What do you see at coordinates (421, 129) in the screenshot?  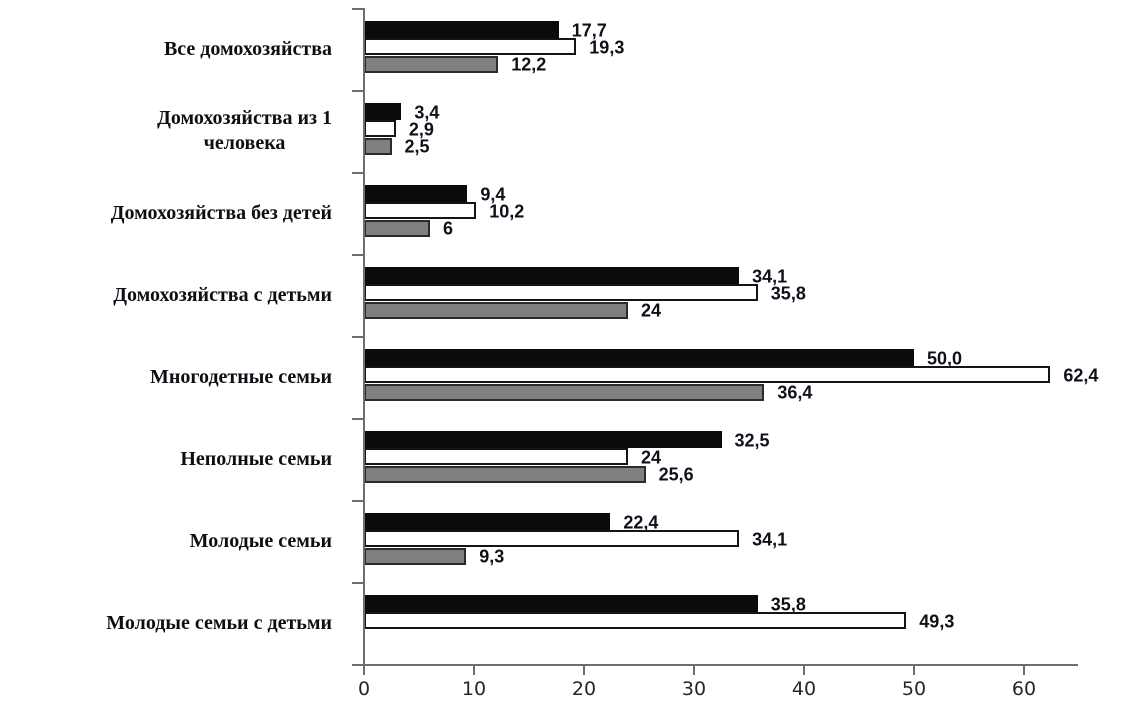 I see `value-label: 2,9` at bounding box center [421, 129].